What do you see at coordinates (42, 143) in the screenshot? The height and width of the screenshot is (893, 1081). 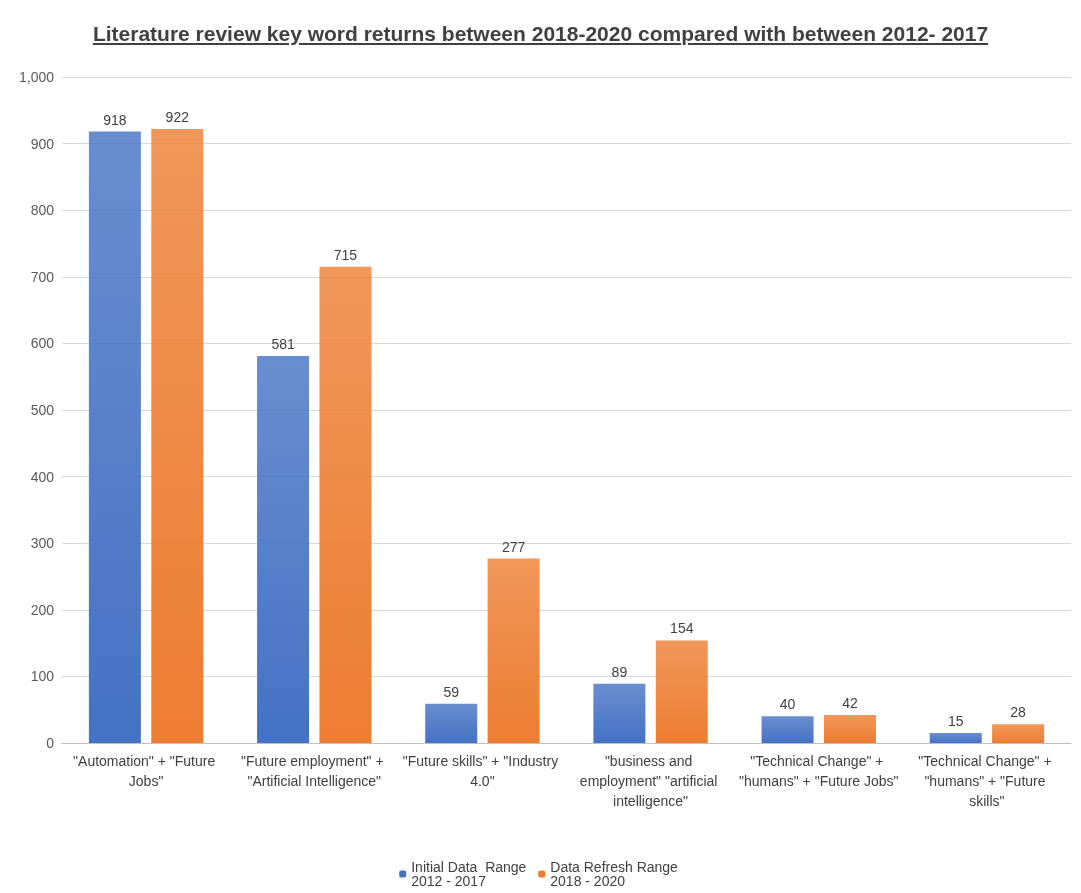 I see `y-tick-label: 900` at bounding box center [42, 143].